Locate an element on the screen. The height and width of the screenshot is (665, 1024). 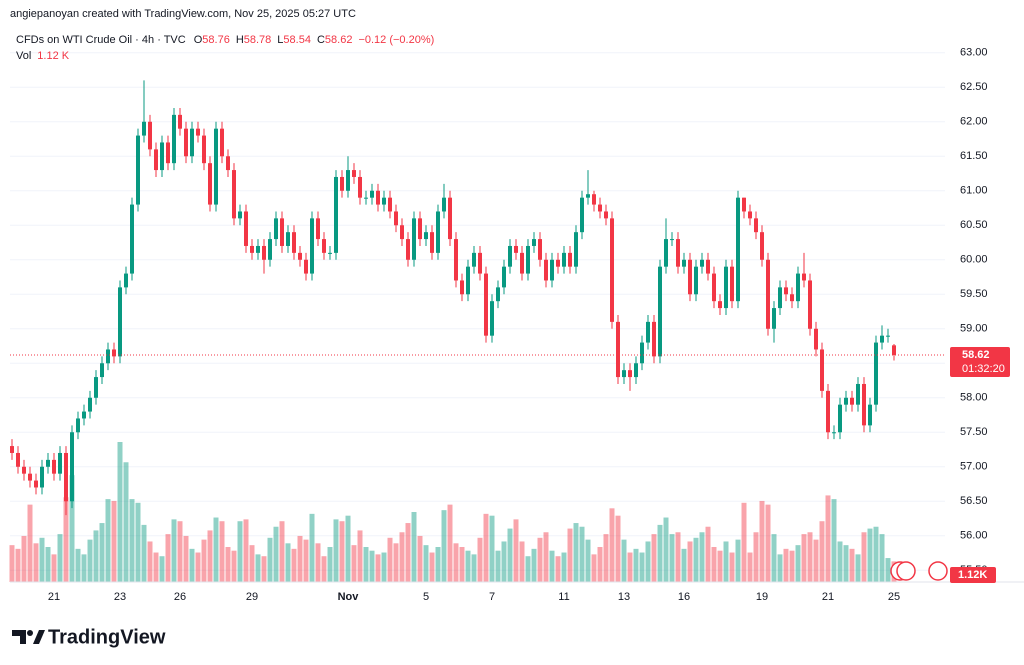
y-tick-label: 57.00 is located at coordinates (974, 467).